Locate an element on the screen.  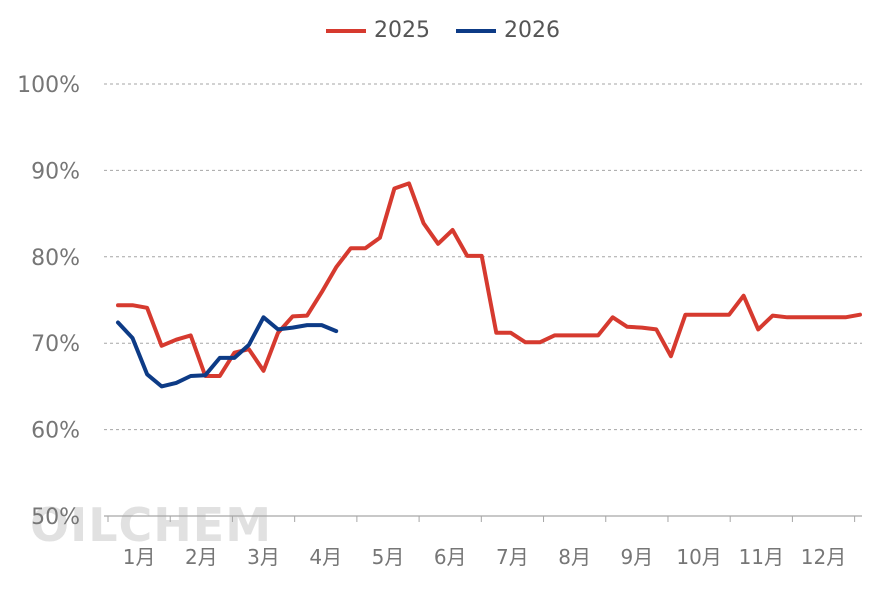
y-tick-label: 60% is located at coordinates (55, 431).